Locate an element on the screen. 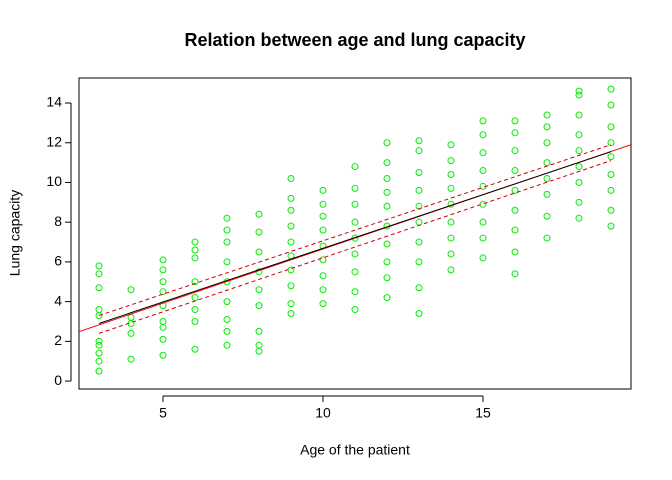  chart-title: Relation between age and lung capacity is located at coordinates (354, 40).